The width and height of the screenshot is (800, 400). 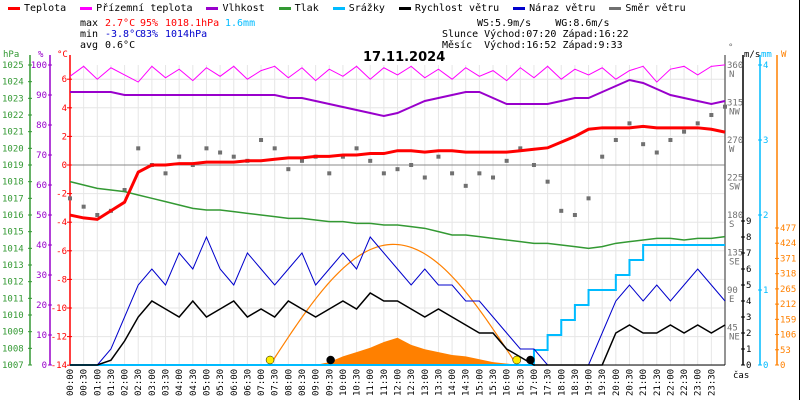 I want to click on pres-tick-label: 1020, so click(x=13, y=149).